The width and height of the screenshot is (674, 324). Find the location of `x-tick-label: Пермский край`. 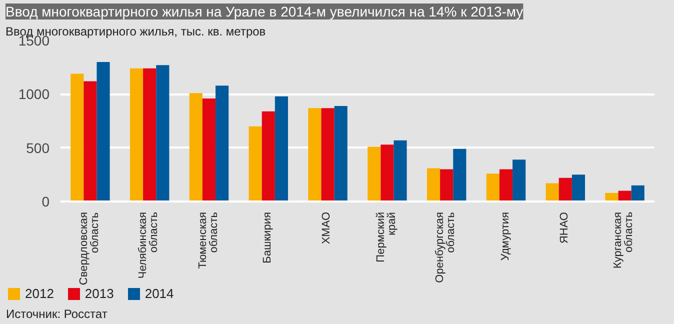

x-tick-label: Пермский край is located at coordinates (386, 237).